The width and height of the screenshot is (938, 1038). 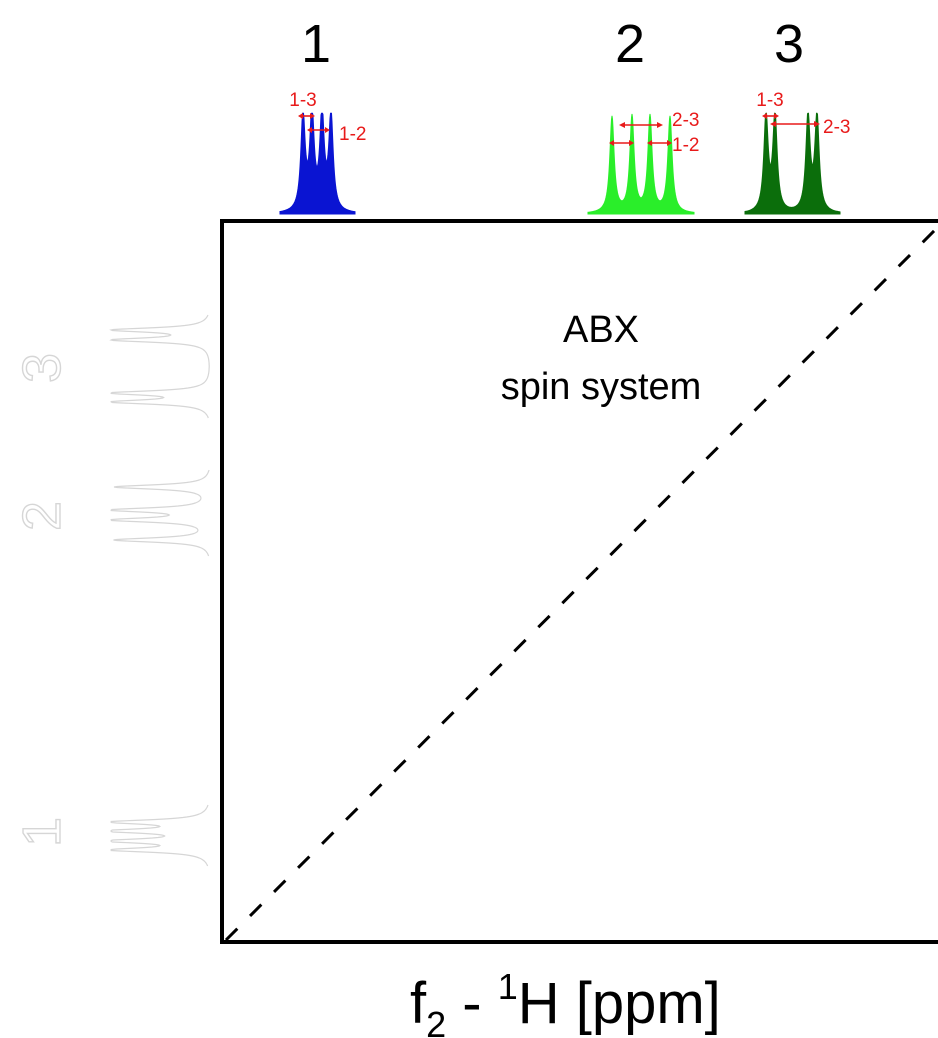 I want to click on coupling-label-1-2-b: 1-2, so click(x=685, y=145).